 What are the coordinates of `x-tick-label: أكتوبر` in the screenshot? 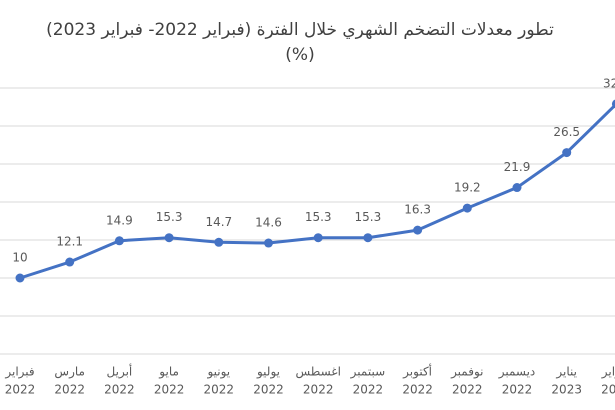 It's located at (417, 372).